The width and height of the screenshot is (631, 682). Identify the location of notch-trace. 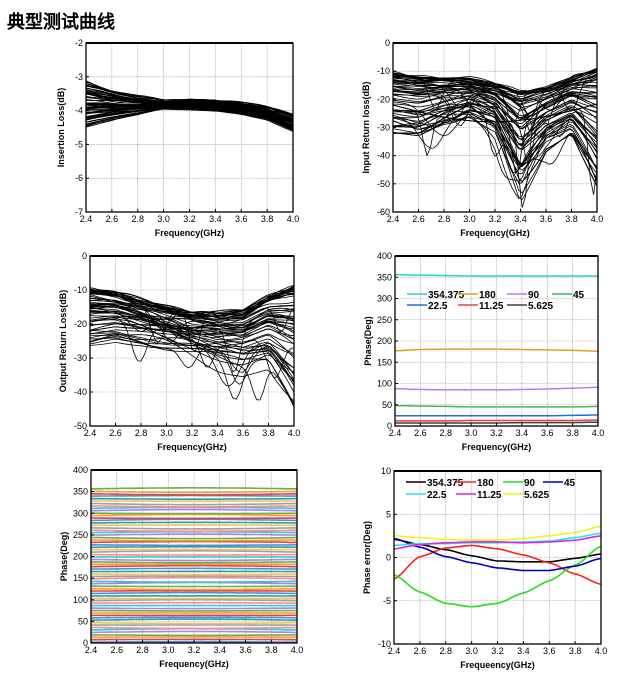
(495, 149).